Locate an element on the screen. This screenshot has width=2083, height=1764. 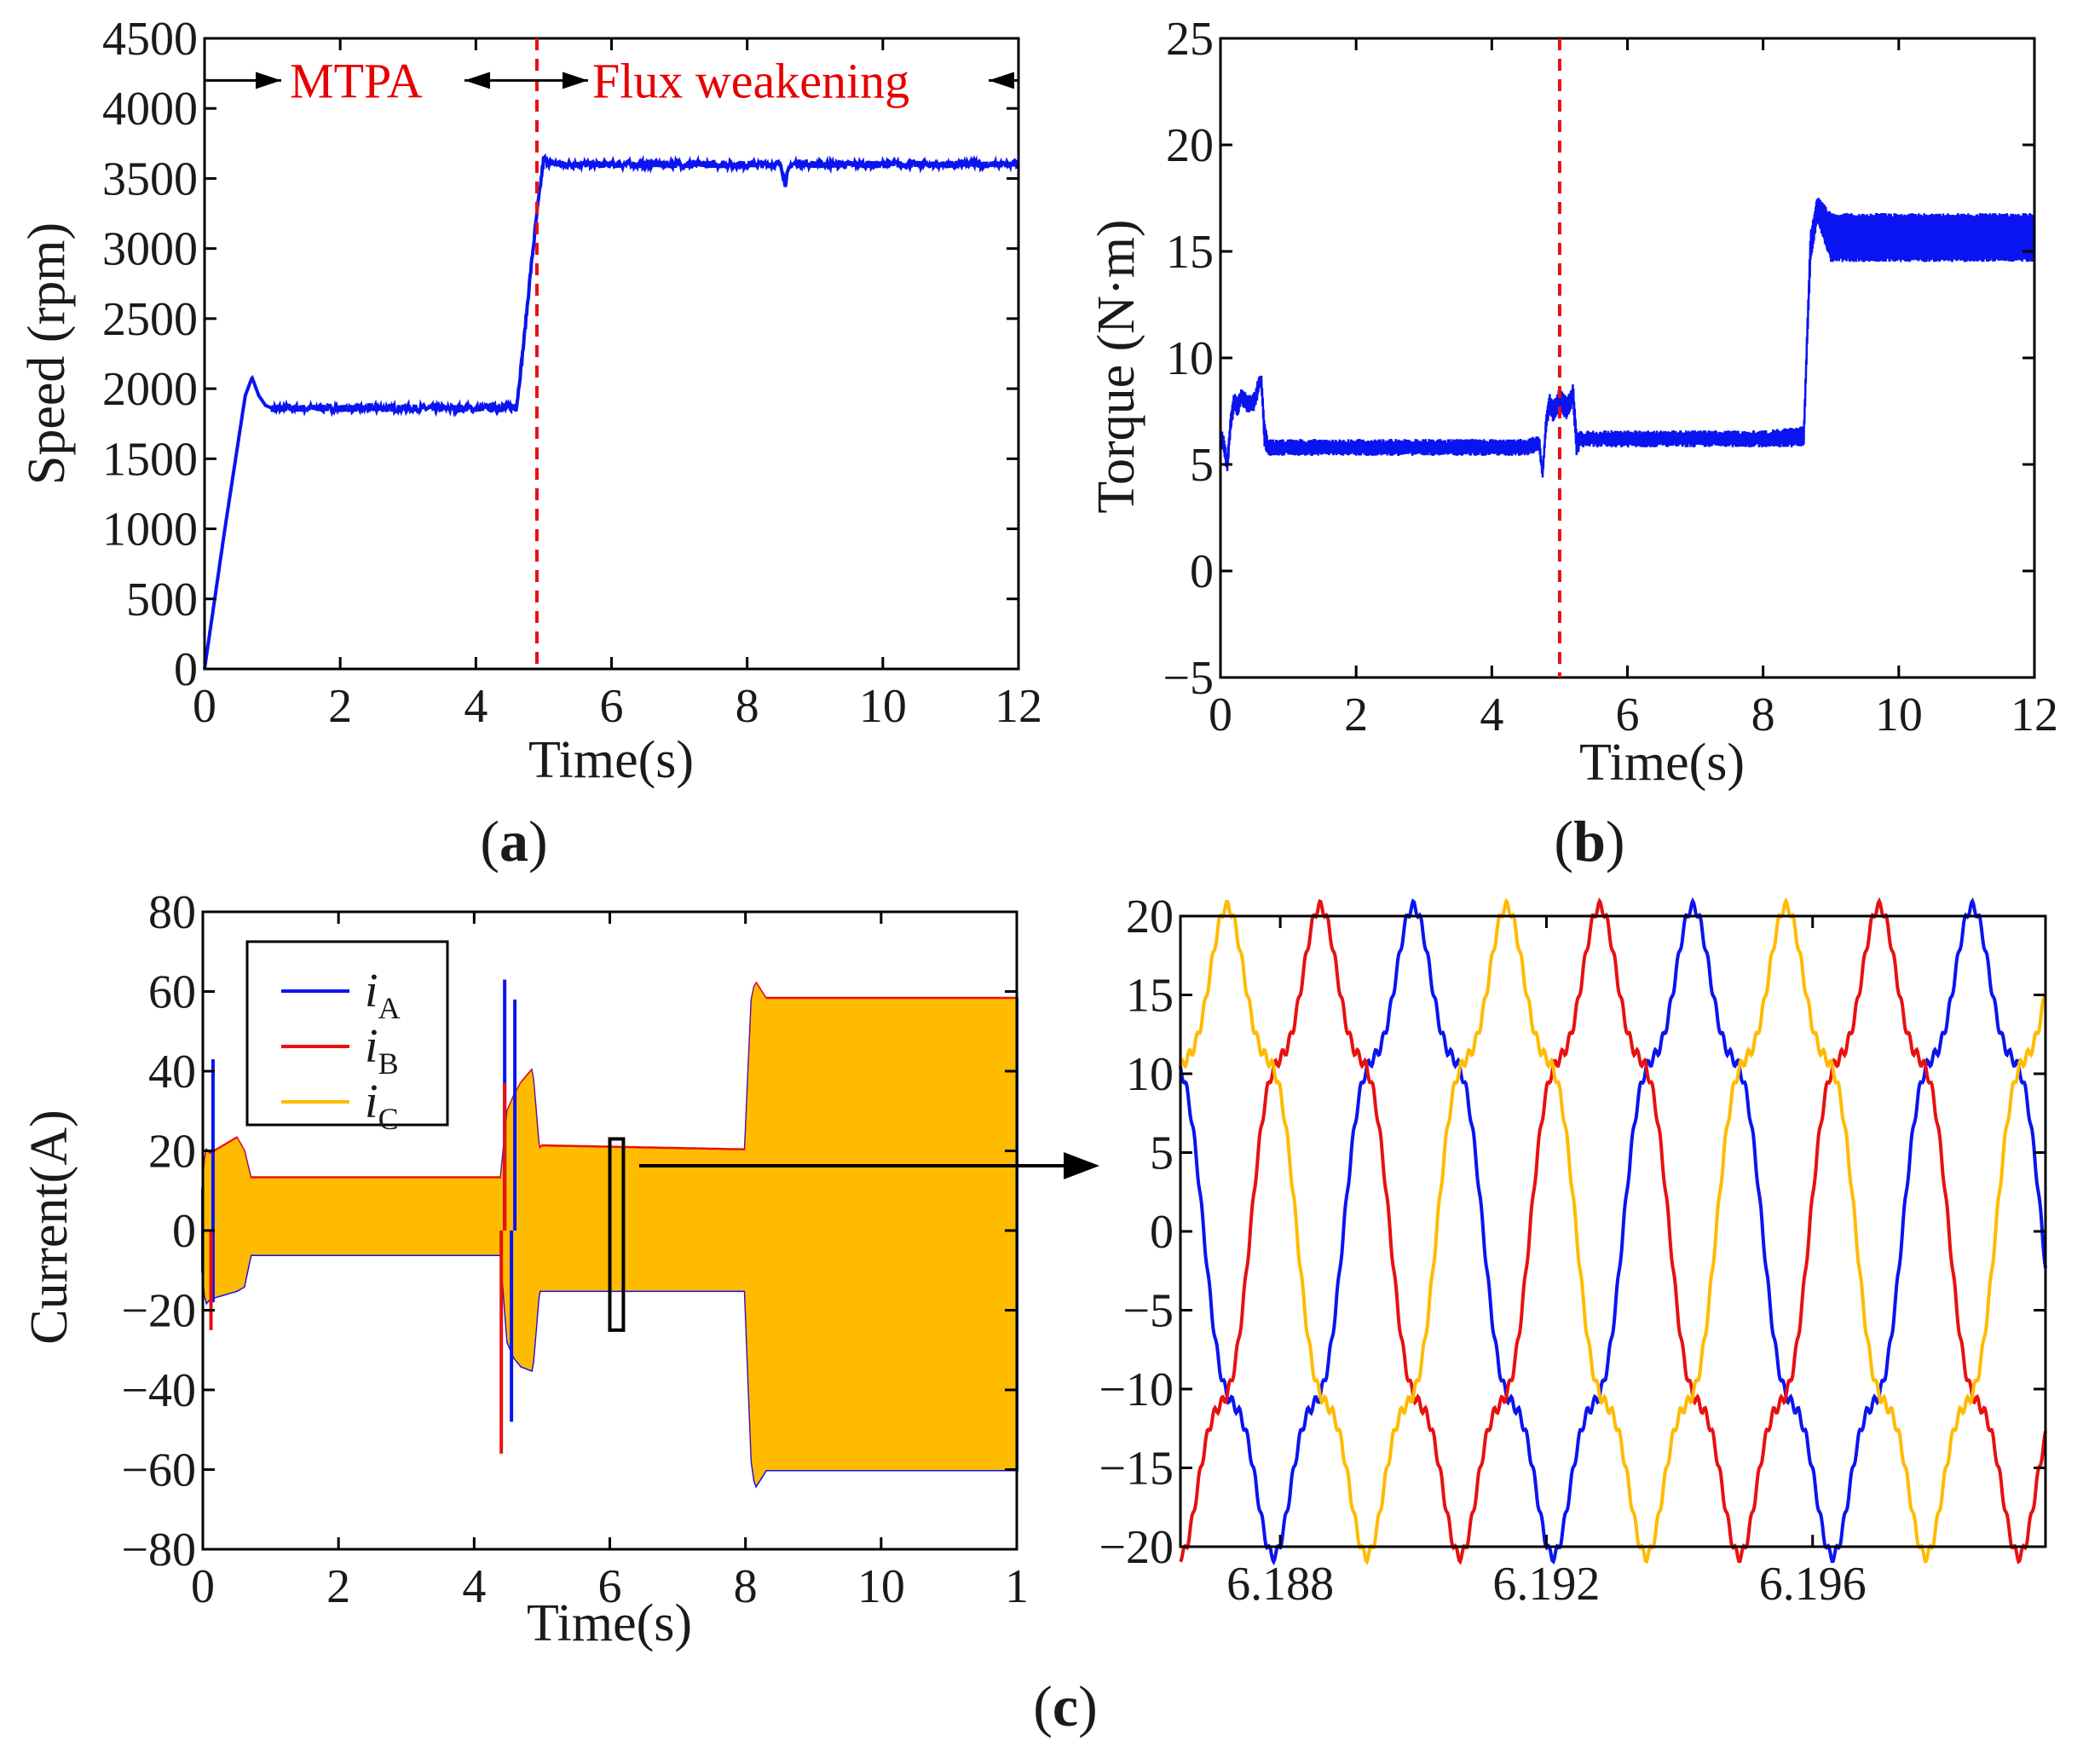
flux-arrowhead-left is located at coordinates (575, 80).